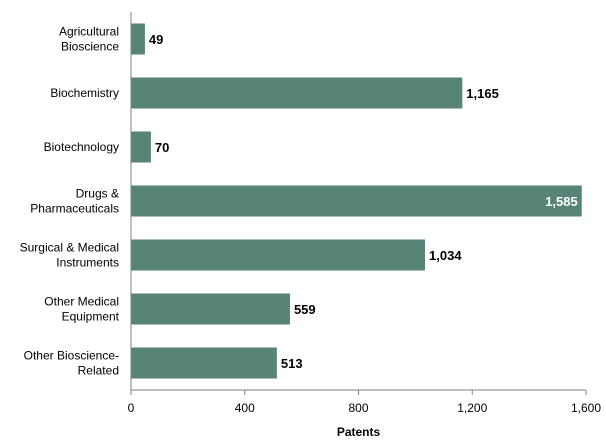  Describe the element at coordinates (90, 47) in the screenshot. I see `category-label-0-line-1: Bioscience` at that location.